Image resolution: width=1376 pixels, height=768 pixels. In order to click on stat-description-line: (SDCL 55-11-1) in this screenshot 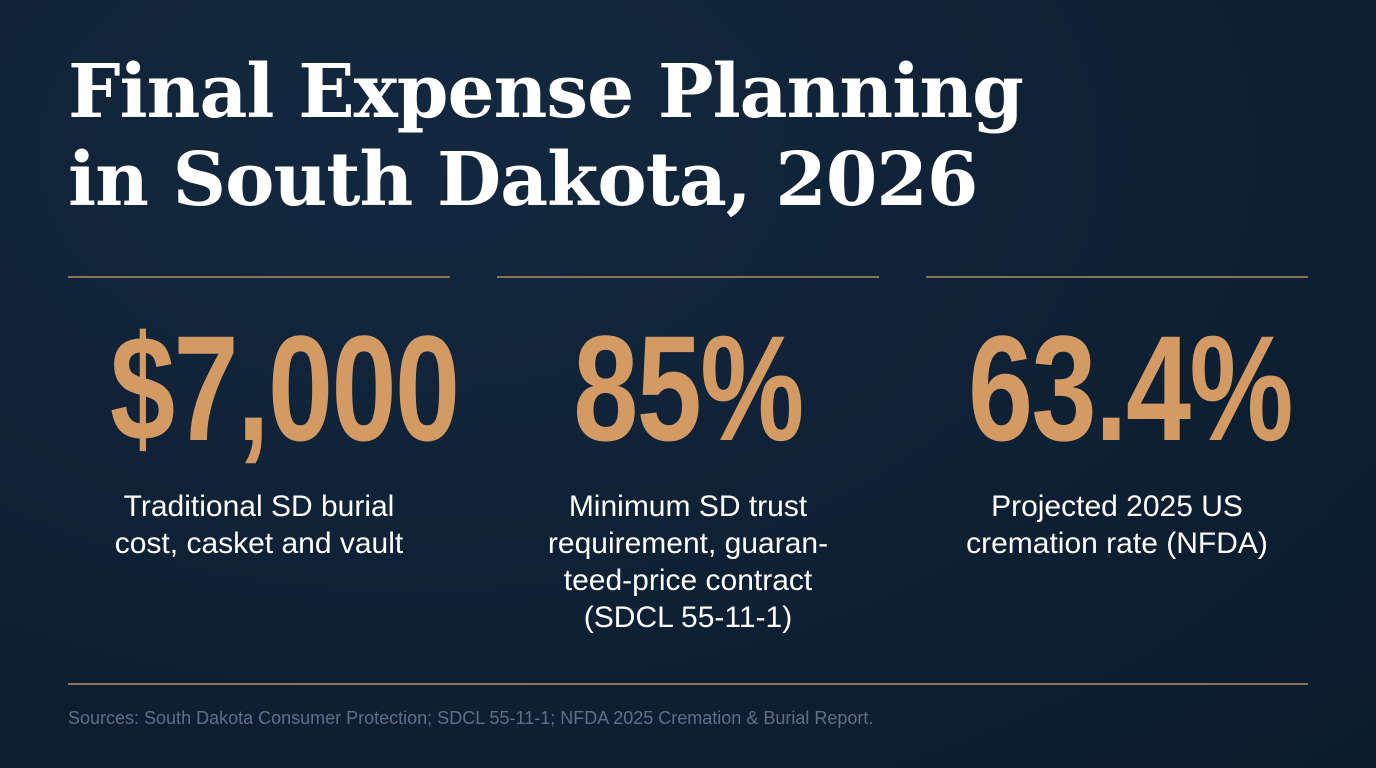, I will do `click(688, 617)`.